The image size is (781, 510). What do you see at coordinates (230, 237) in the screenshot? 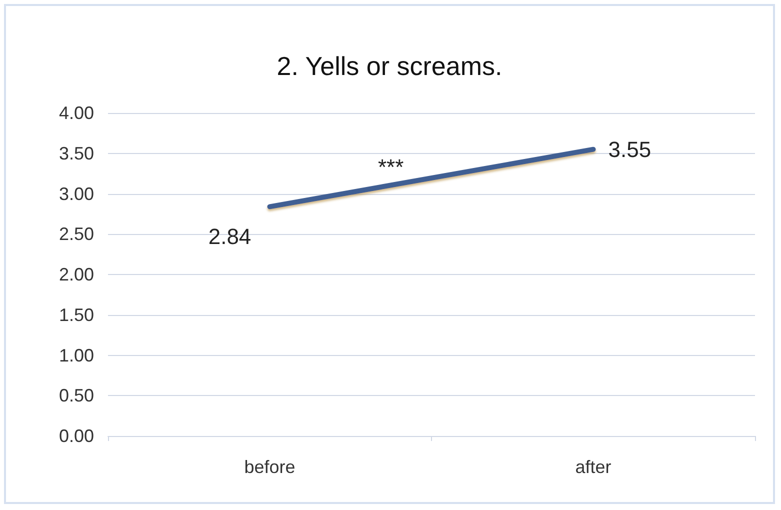
I see `data-label: 2.84` at bounding box center [230, 237].